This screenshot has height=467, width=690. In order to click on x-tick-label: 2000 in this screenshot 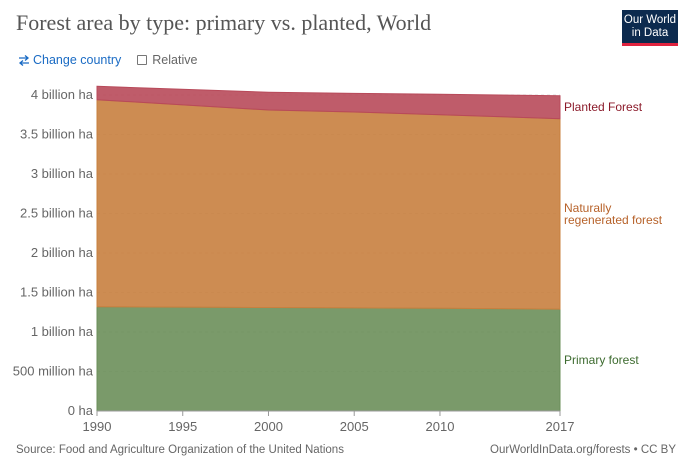, I will do `click(268, 426)`.